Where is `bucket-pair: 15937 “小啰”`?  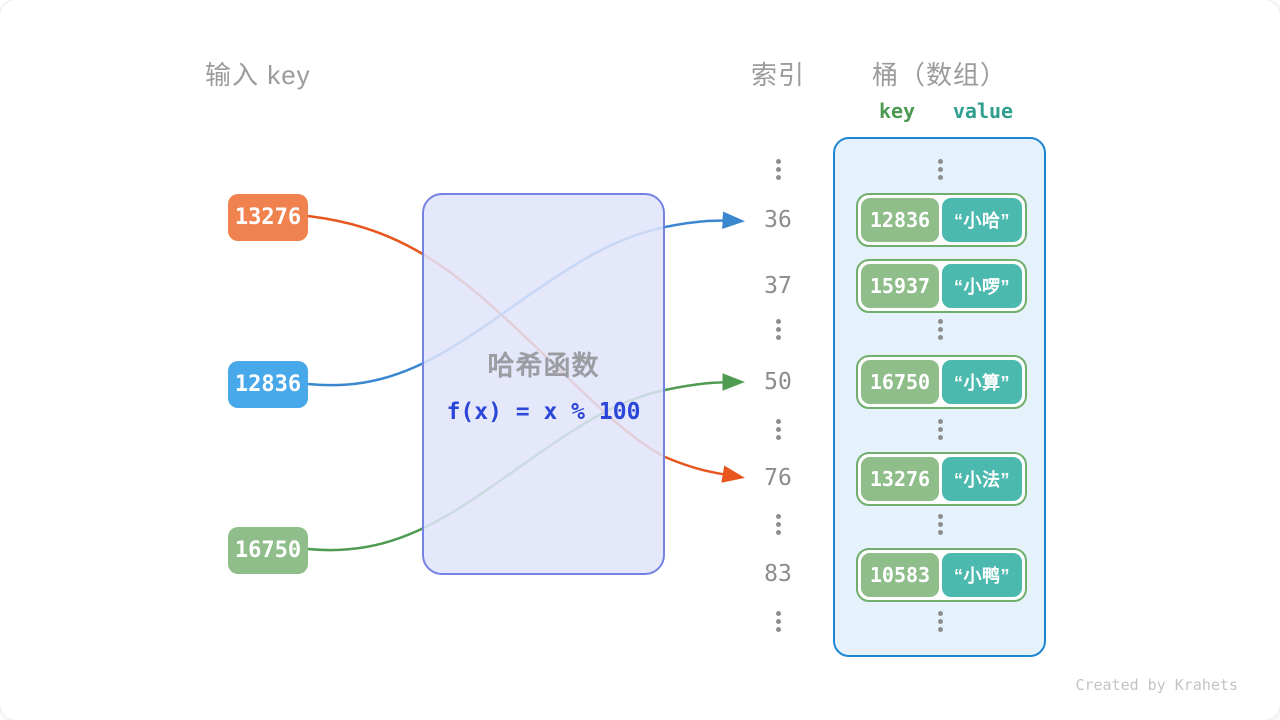 bucket-pair: 15937 “小啰” is located at coordinates (941, 286).